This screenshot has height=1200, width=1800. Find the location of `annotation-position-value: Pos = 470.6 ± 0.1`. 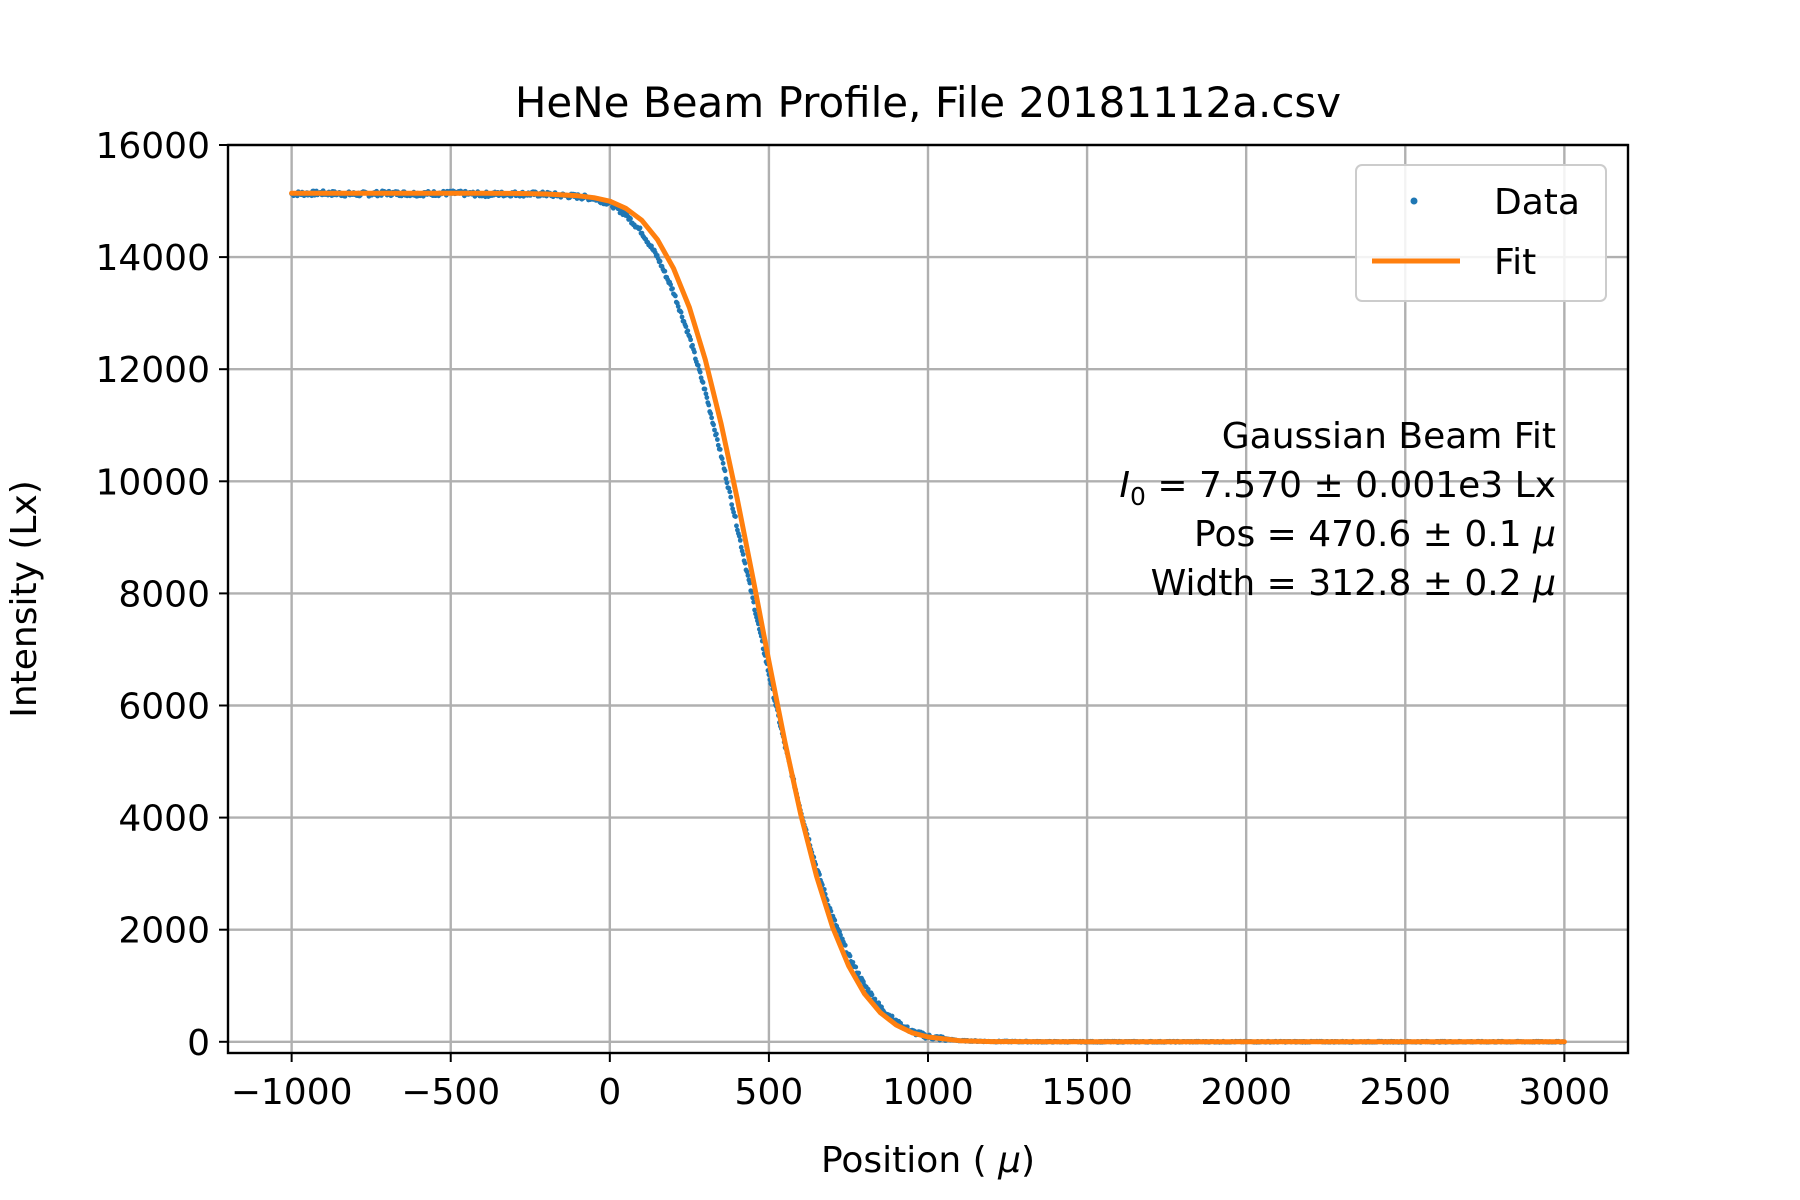

annotation-position-value: Pos = 470.6 ± 0.1 is located at coordinates (1363, 534).